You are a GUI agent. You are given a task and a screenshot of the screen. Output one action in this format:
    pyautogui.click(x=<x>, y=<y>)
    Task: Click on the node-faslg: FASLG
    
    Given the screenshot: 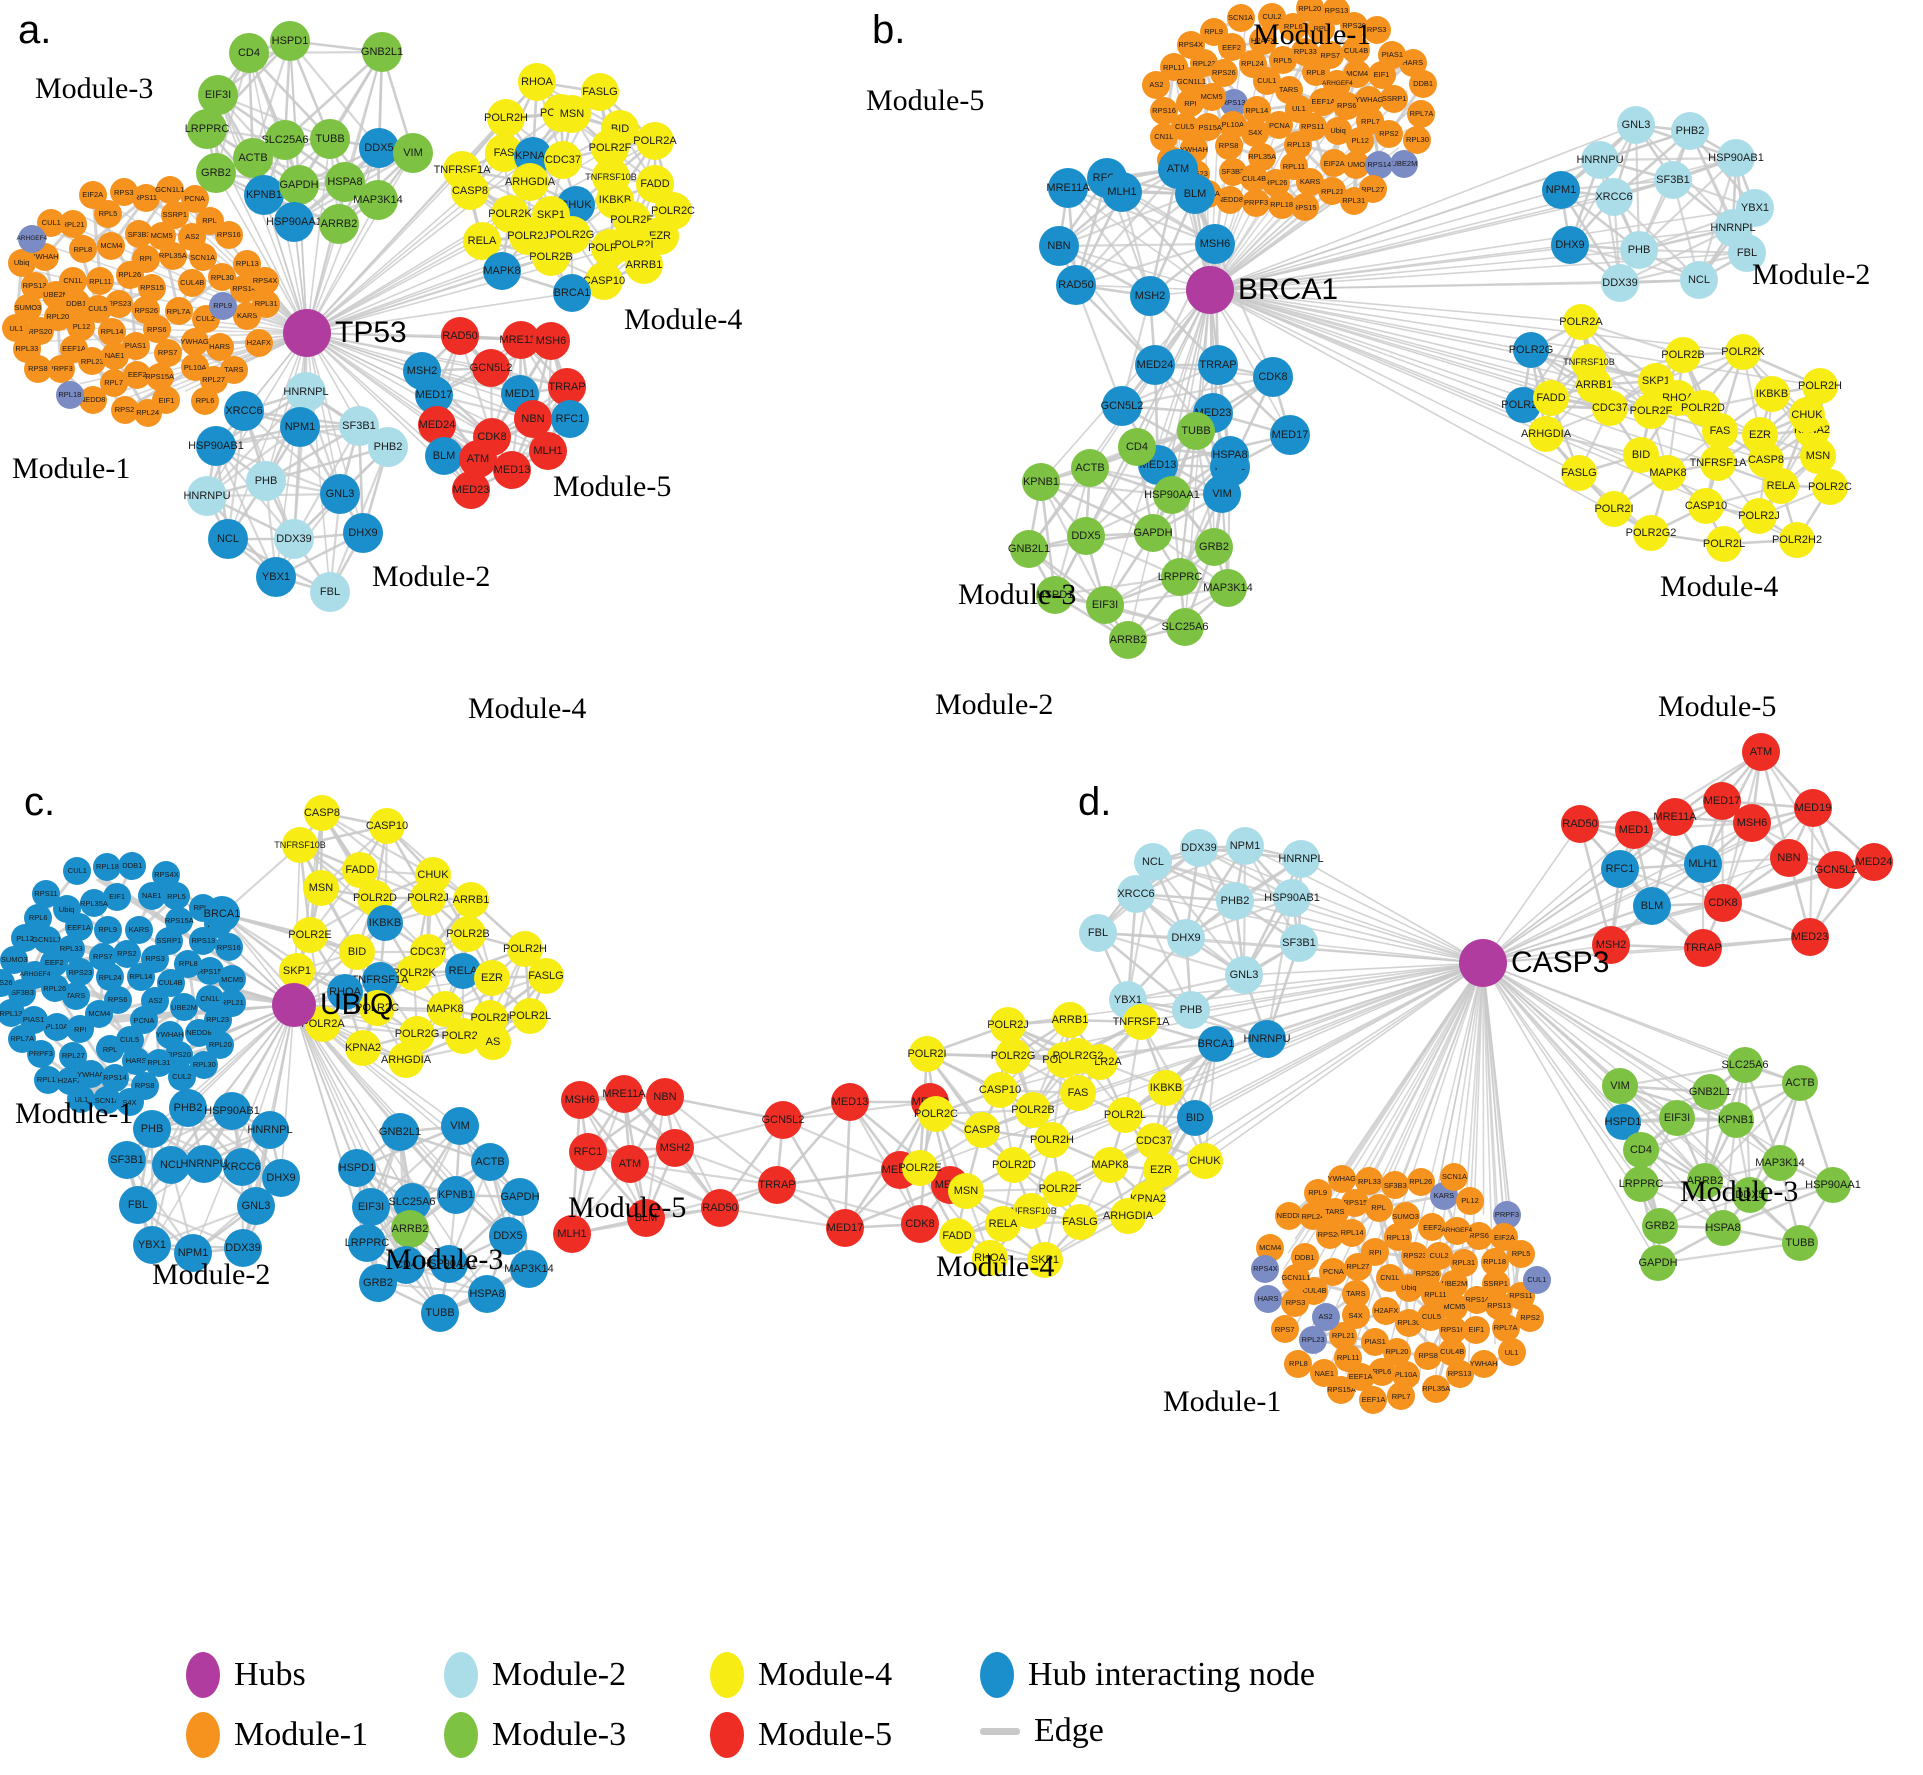 What is the action you would take?
    pyautogui.click(x=1080, y=1222)
    